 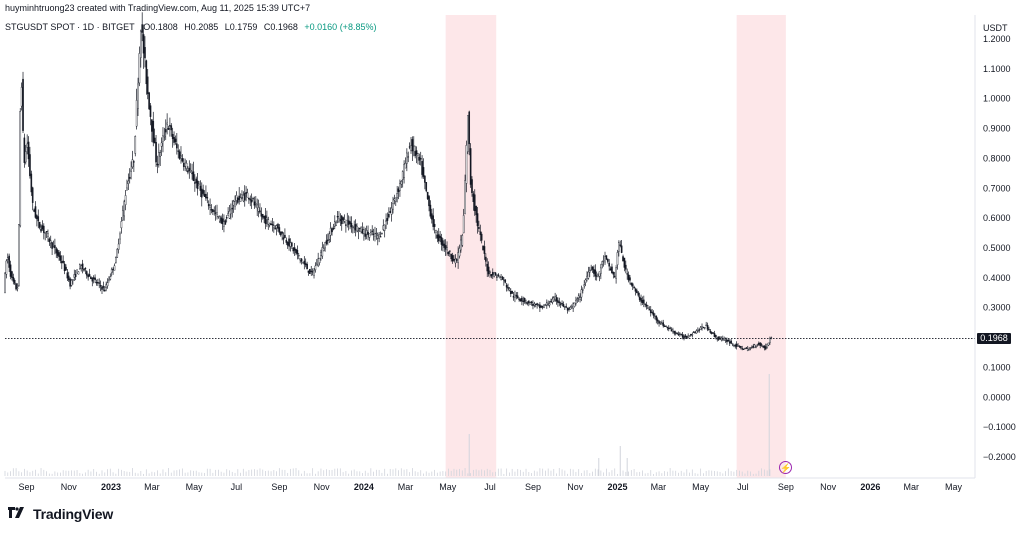 I want to click on lightning-event-icon: ⚡, so click(x=785, y=467).